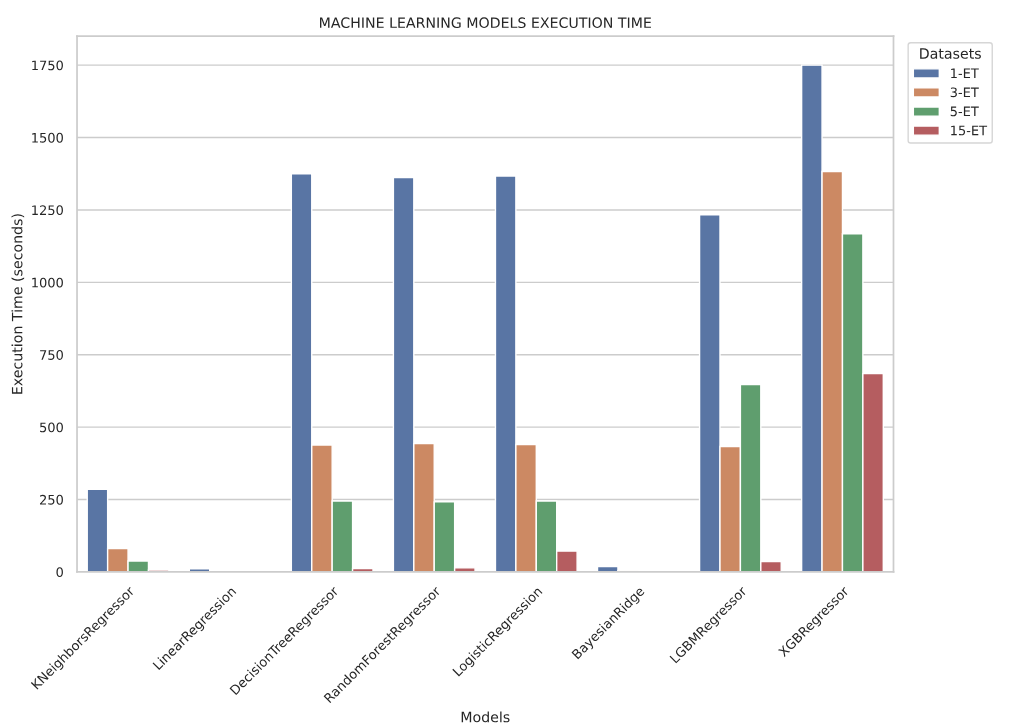  I want to click on y-tick-label: 750, so click(51, 355).